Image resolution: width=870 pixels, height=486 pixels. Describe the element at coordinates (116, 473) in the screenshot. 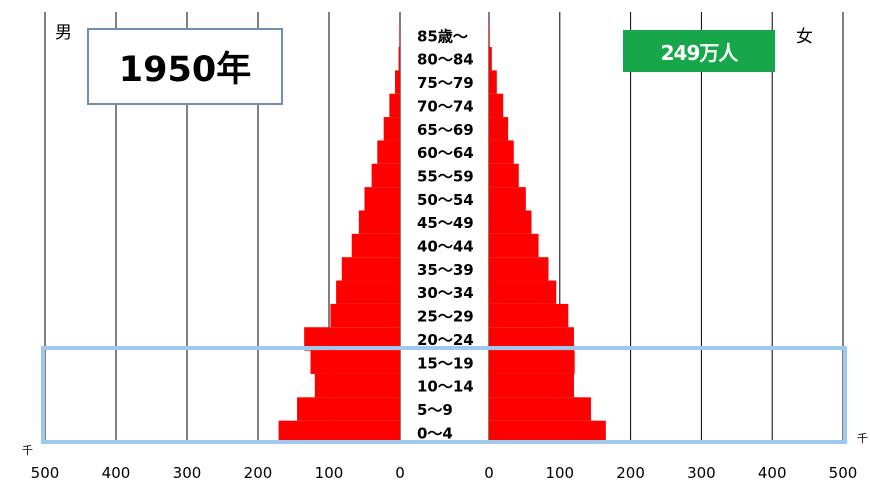

I see `x-tick-label-left: 400` at that location.